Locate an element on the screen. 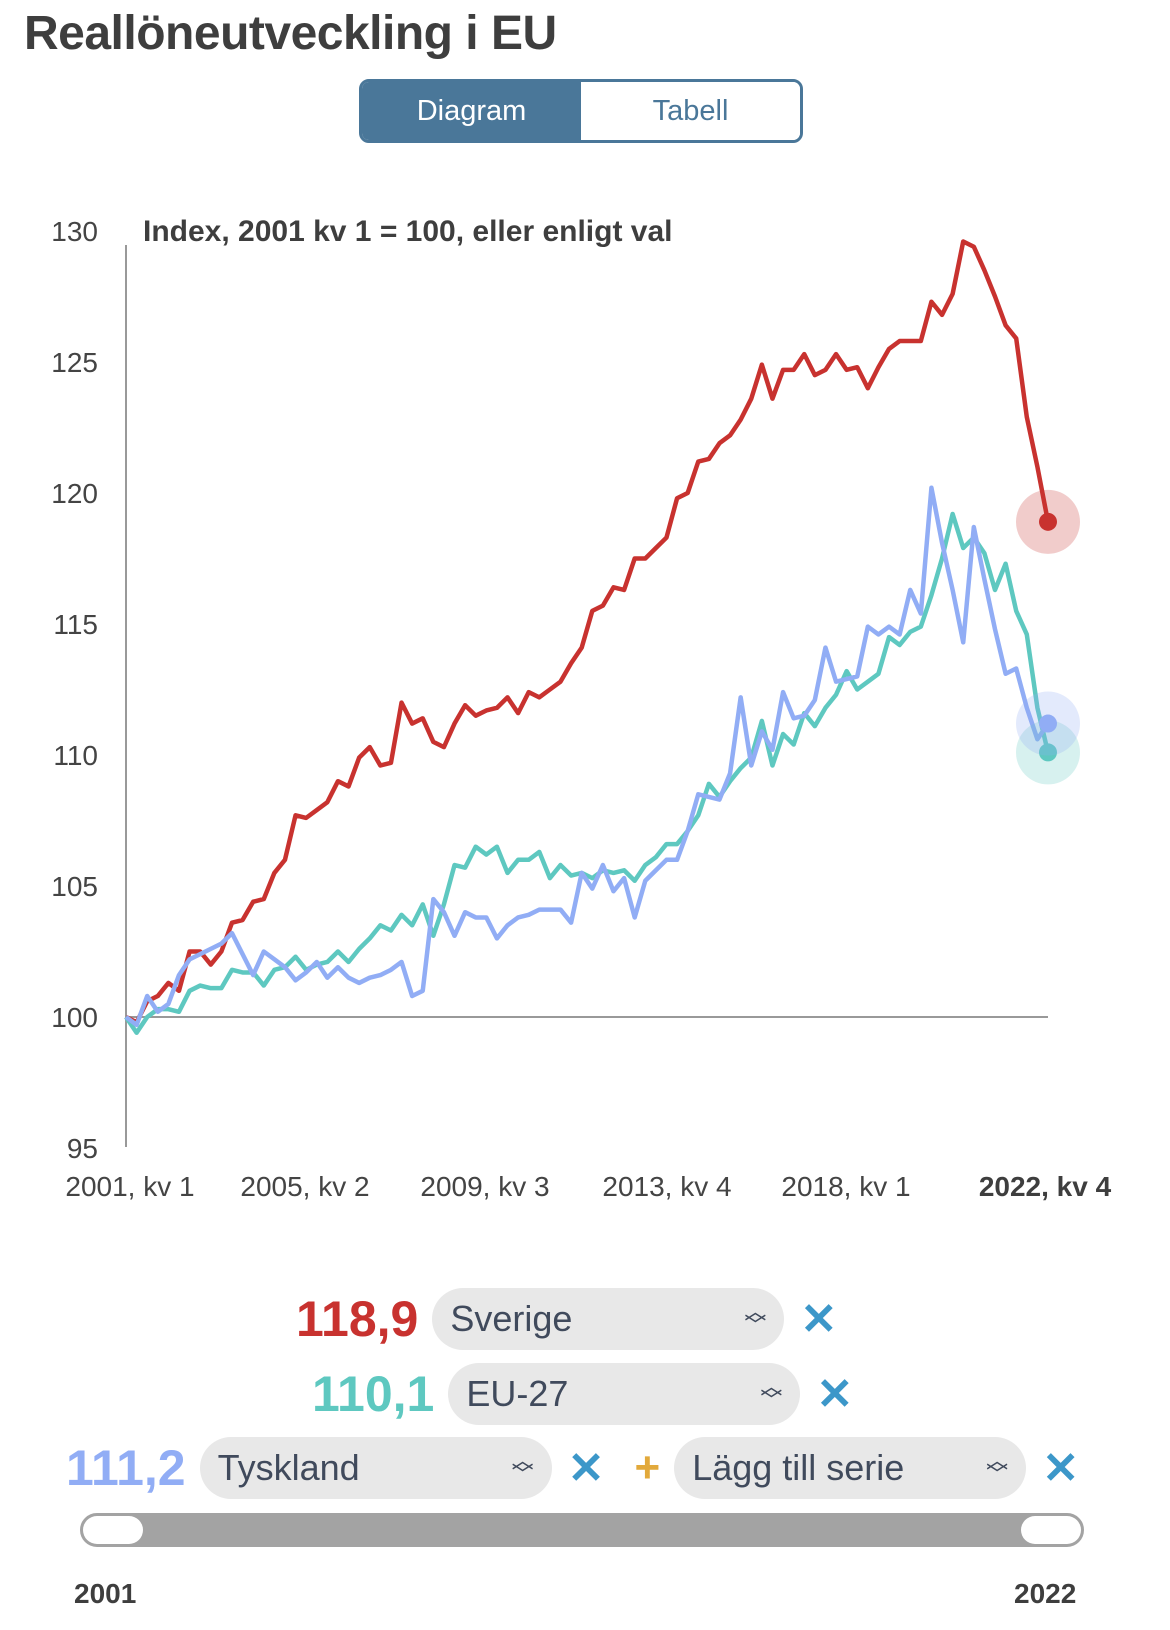 The height and width of the screenshot is (1630, 1170). x-tick-label: 2005, kv 2 is located at coordinates (304, 1186).